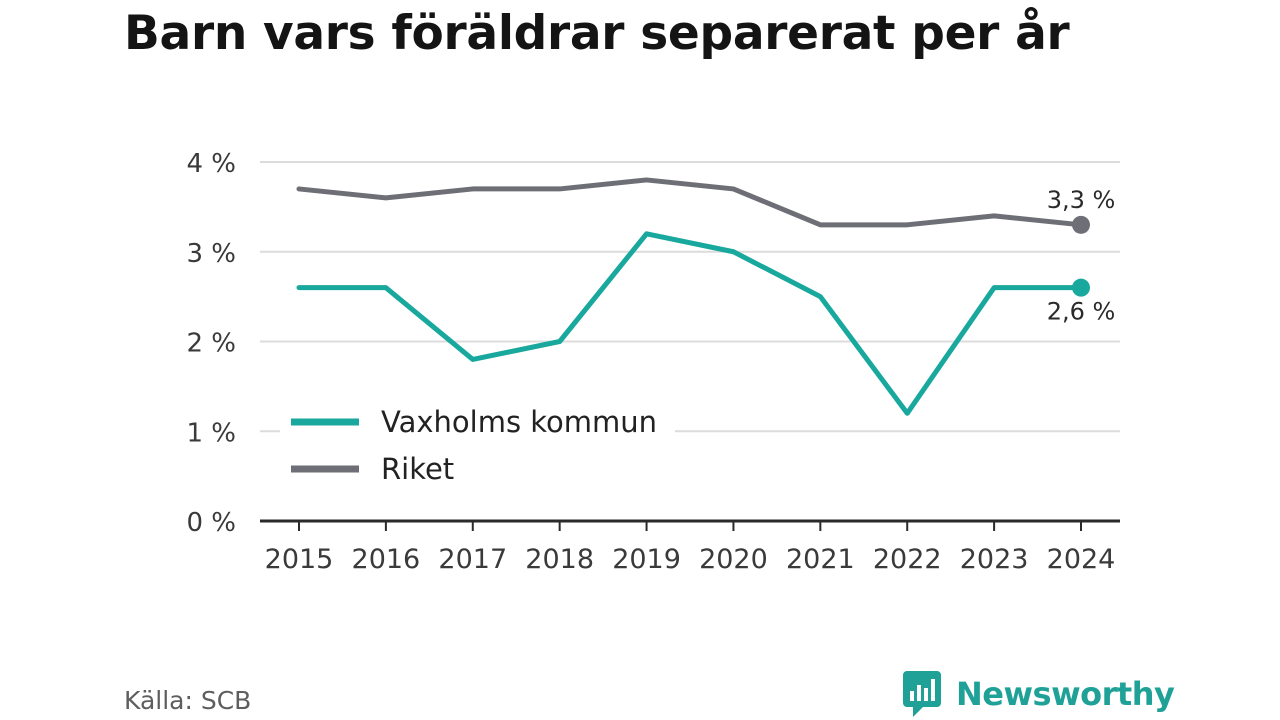 The width and height of the screenshot is (1280, 720). I want to click on chart-title: Barn vars föräldrar separerat per år, so click(597, 33).